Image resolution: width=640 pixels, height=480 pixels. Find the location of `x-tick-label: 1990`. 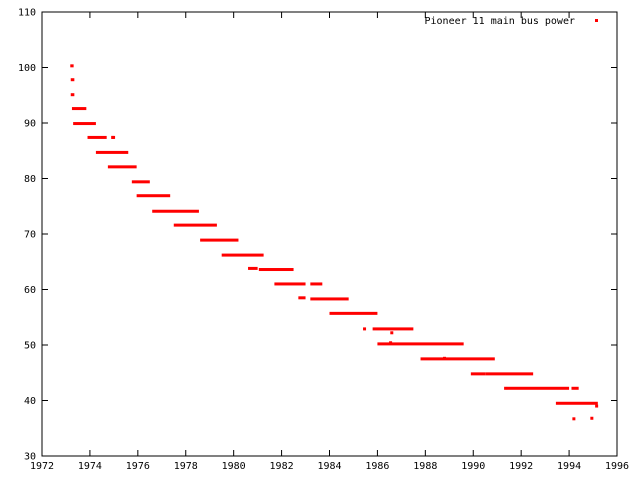

x-tick-label: 1990 is located at coordinates (473, 466).